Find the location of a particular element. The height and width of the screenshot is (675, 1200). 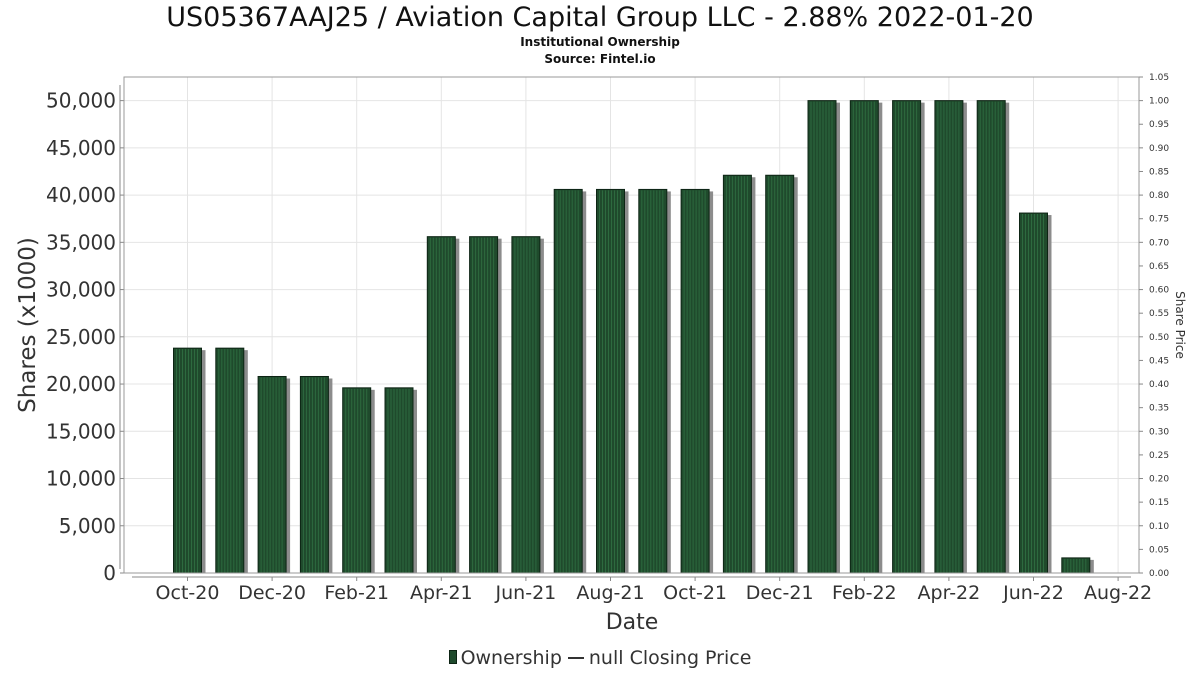

y-axis-title: Shares (x1000) is located at coordinates (28, 325).